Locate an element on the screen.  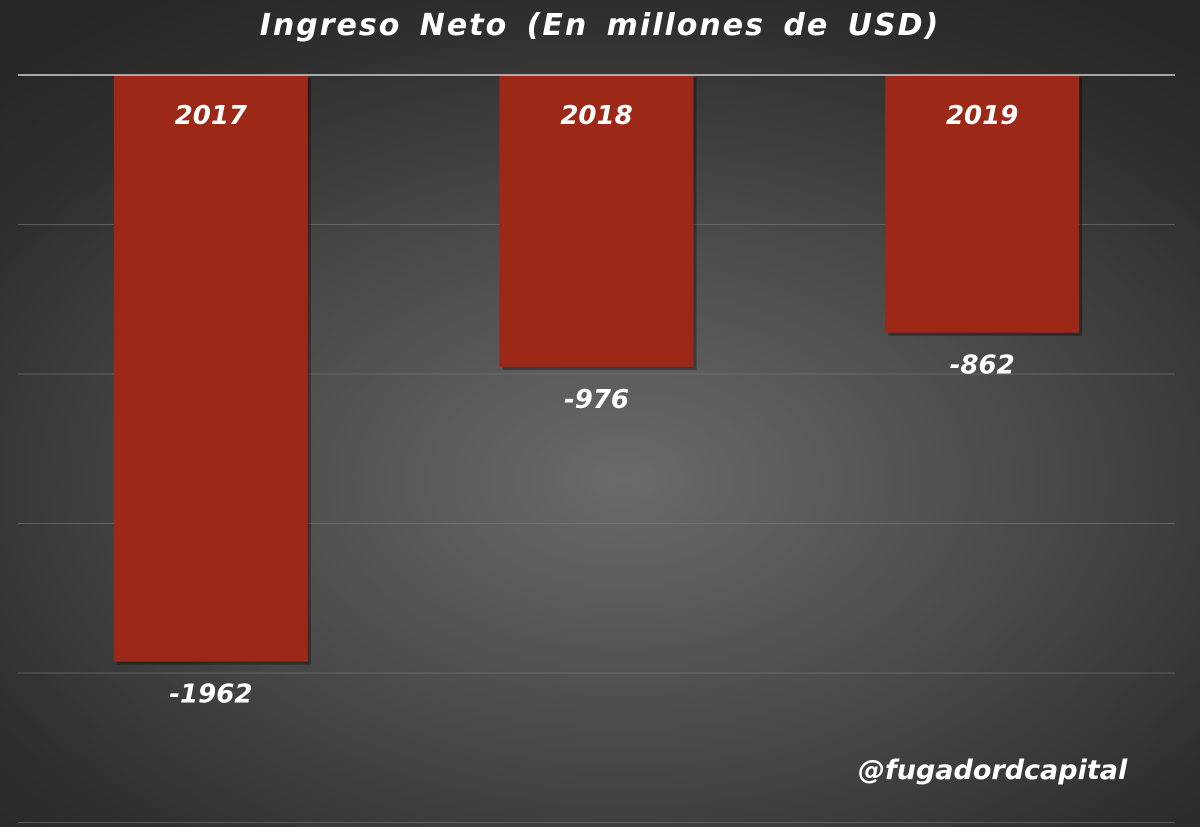
category-label-2017: 2017 is located at coordinates (211, 116).